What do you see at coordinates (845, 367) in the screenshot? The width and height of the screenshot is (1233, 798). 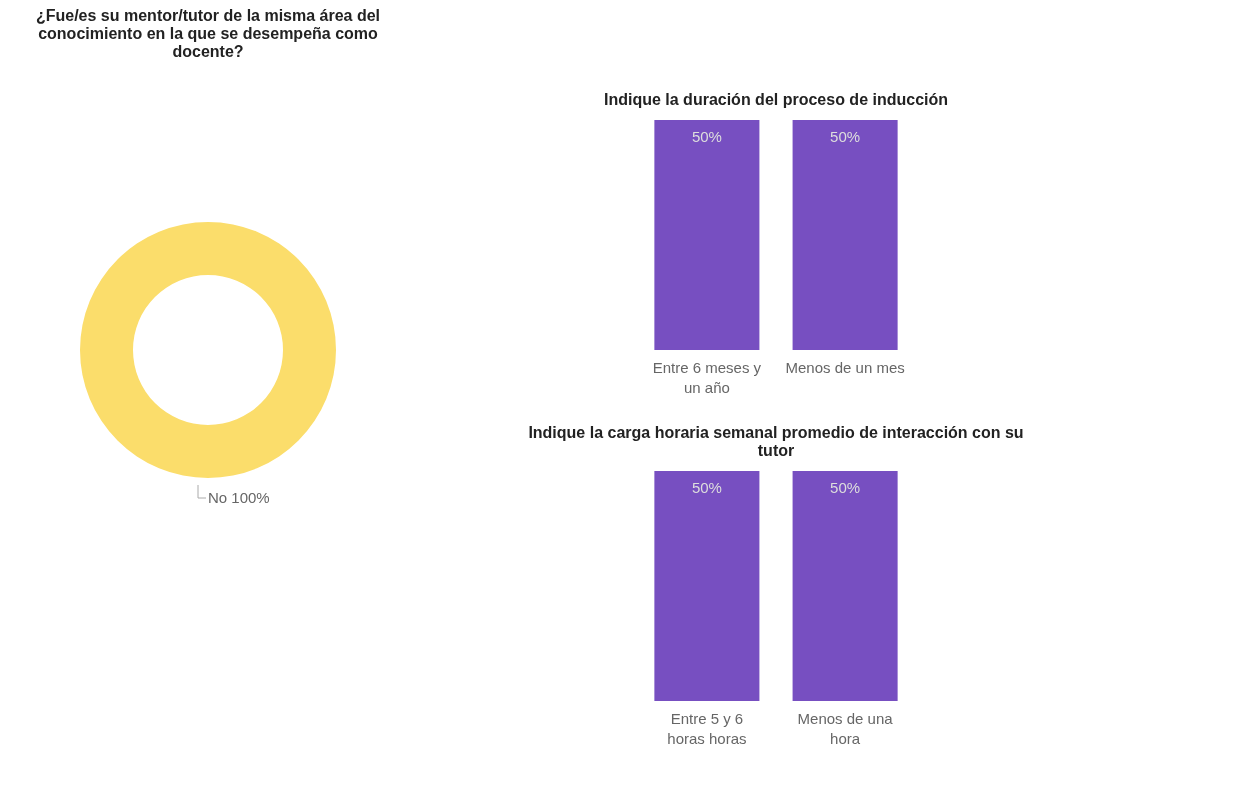 I see `x-tick-label: Menos de un mes` at bounding box center [845, 367].